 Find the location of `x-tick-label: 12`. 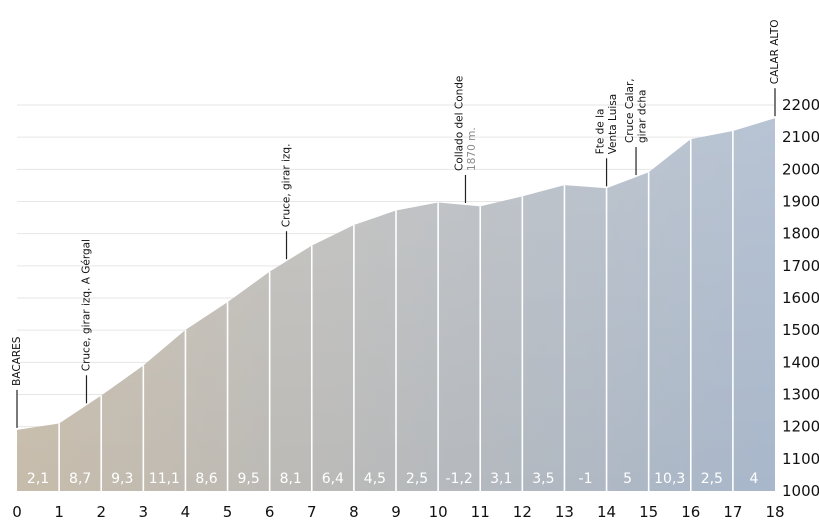

x-tick-label: 12 is located at coordinates (522, 512).